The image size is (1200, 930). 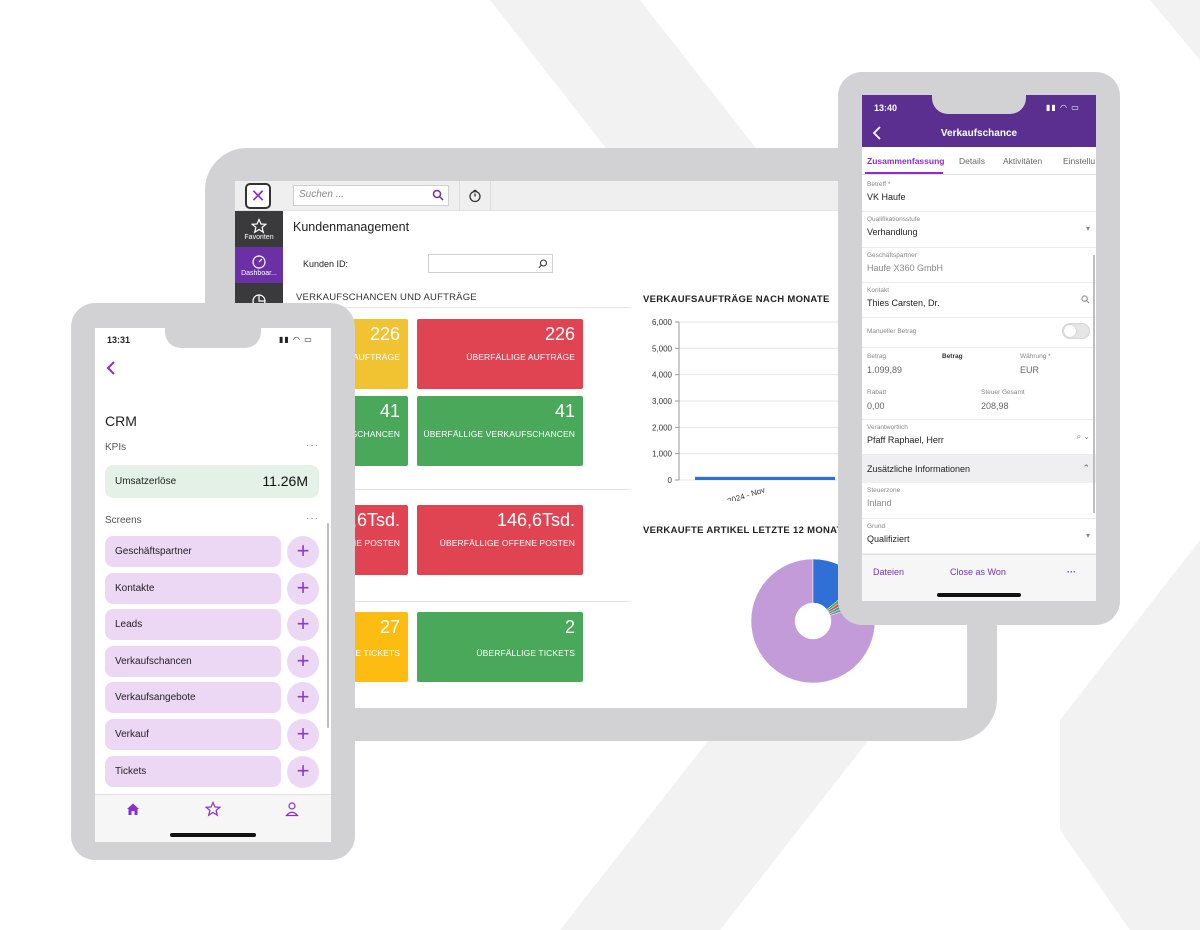 What do you see at coordinates (490, 263) in the screenshot?
I see `customer-id-input` at bounding box center [490, 263].